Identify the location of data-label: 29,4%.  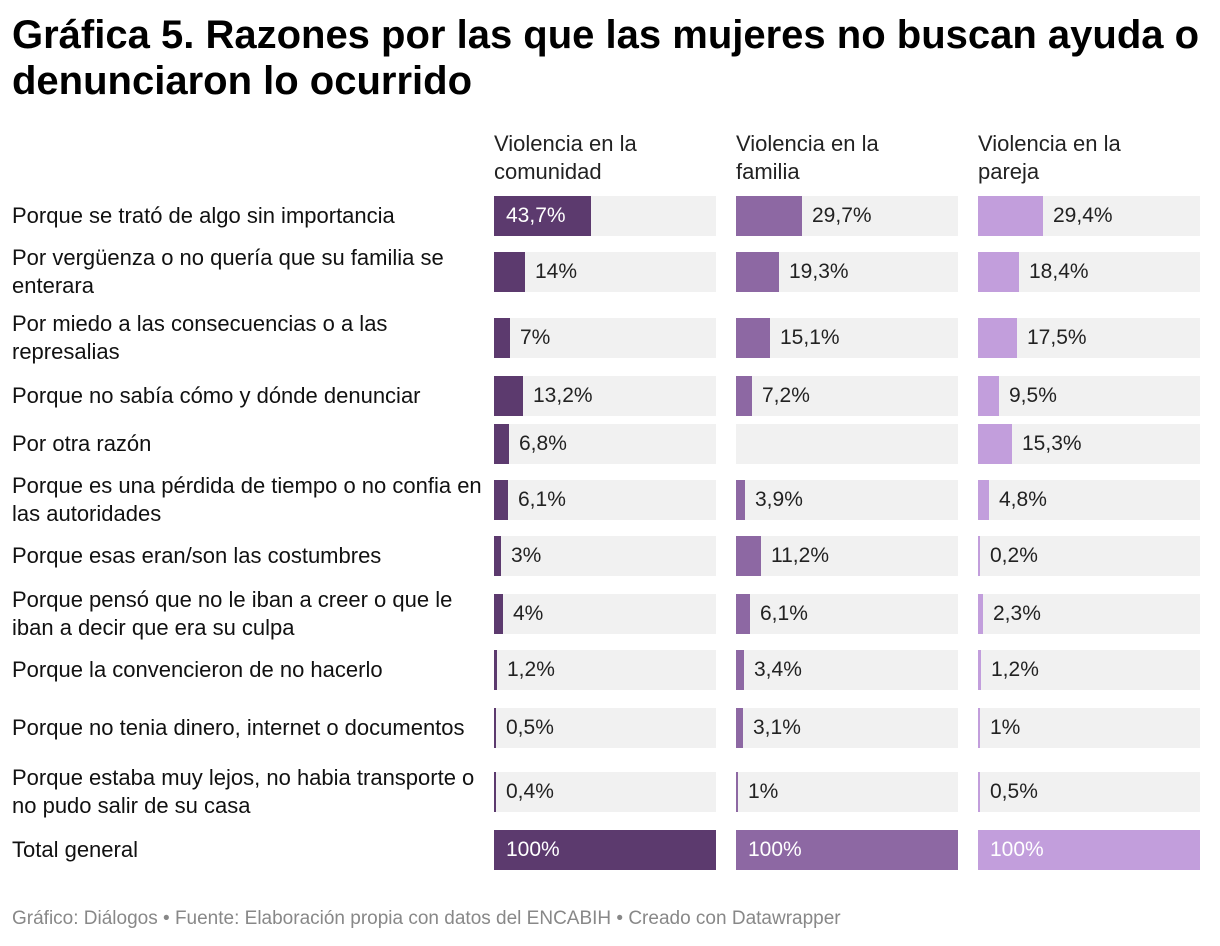
(1083, 215).